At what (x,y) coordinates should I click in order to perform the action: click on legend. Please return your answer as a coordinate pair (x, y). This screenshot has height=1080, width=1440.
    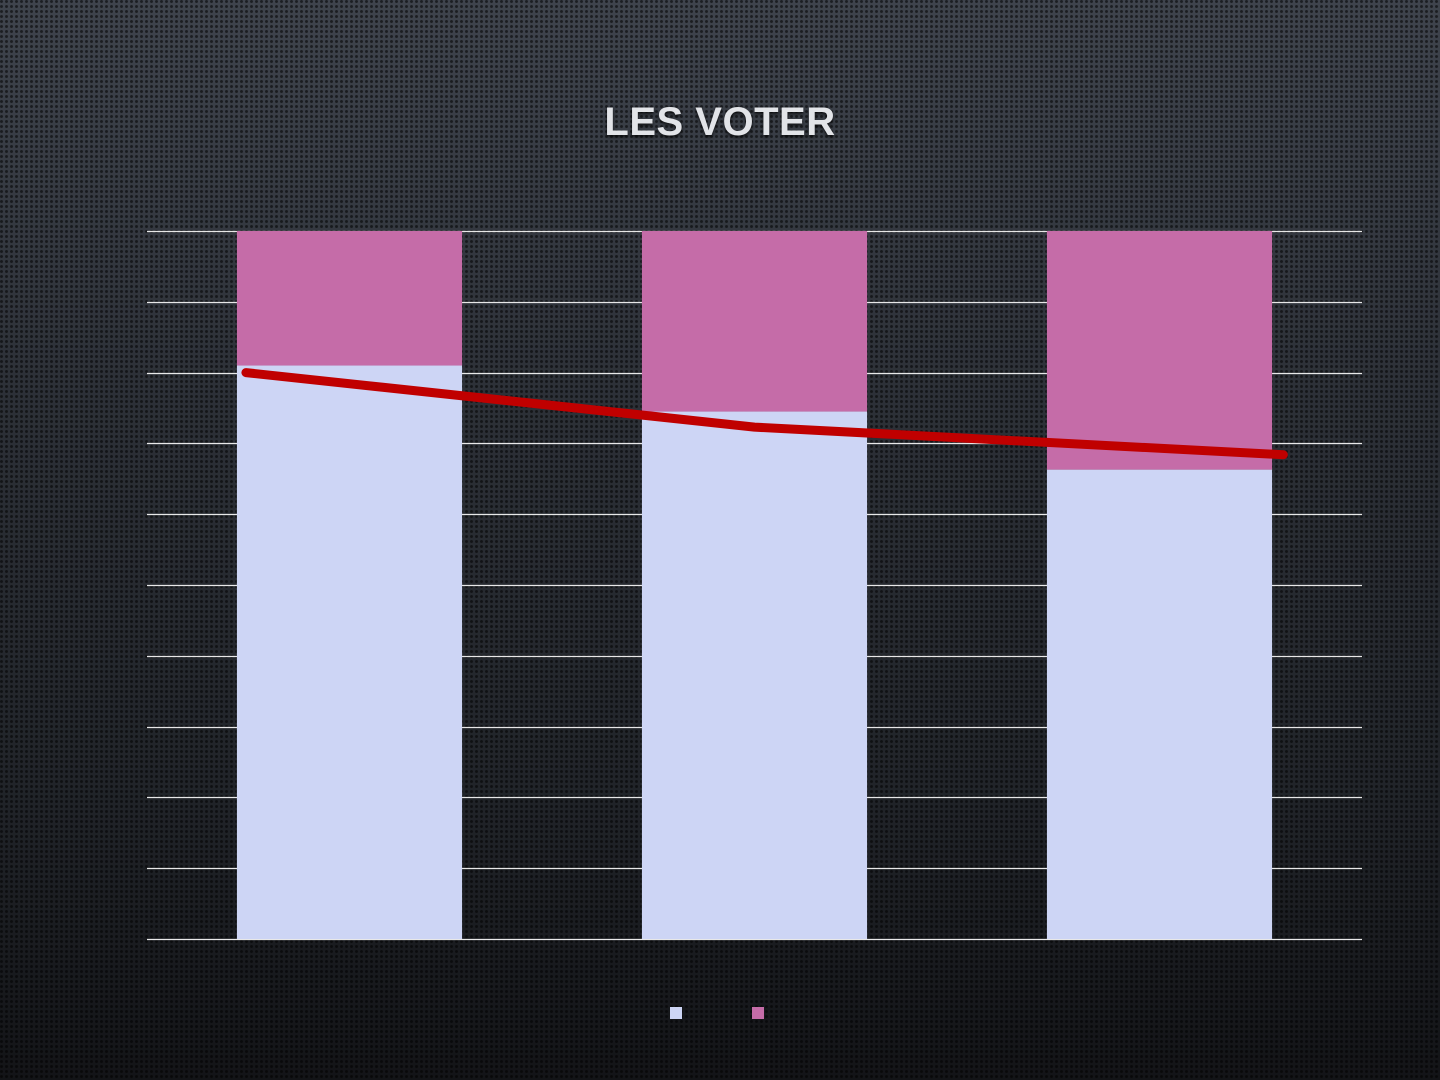
    Looking at the image, I should click on (720, 1013).